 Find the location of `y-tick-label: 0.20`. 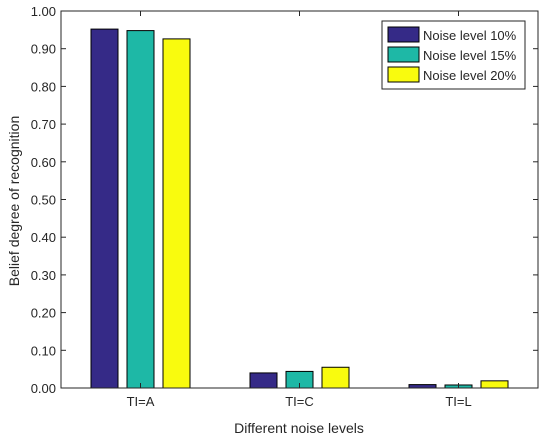

y-tick-label: 0.20 is located at coordinates (43, 313).